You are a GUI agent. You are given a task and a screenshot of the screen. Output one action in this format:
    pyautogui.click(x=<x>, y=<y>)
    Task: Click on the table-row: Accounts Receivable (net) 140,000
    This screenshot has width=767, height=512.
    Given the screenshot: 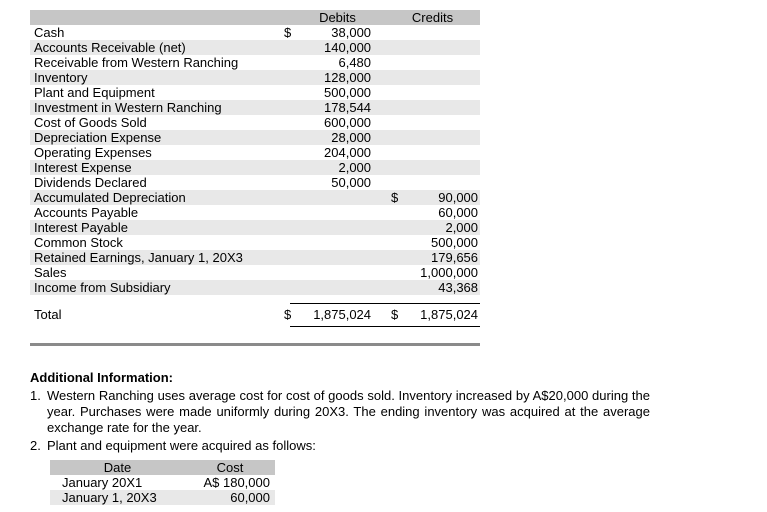 What is the action you would take?
    pyautogui.click(x=255, y=47)
    